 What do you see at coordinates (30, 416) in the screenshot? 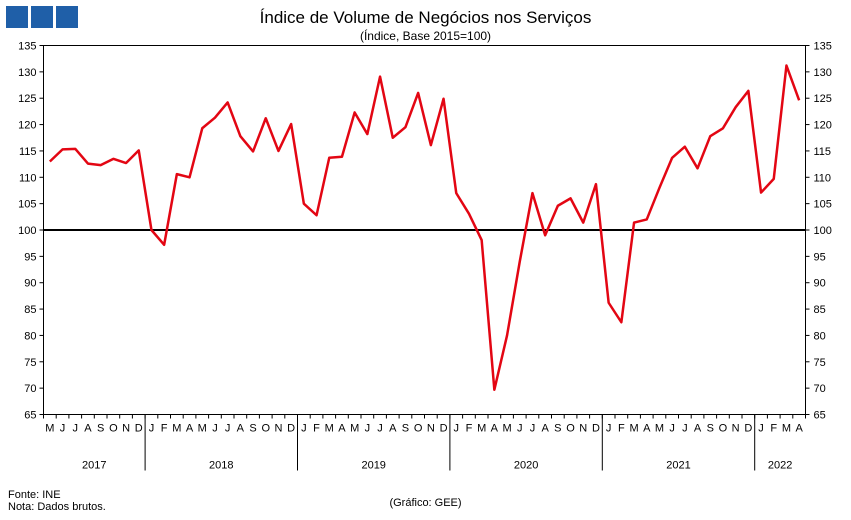
I see `y-tick-label: 65` at bounding box center [30, 416].